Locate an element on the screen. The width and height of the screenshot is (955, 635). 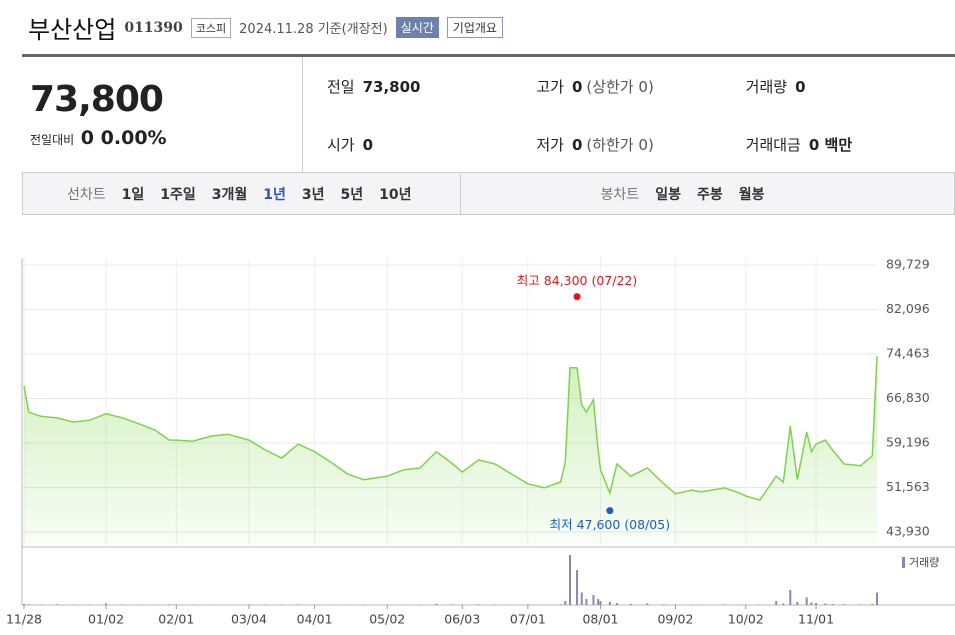
cell-value: 73,800 is located at coordinates (391, 86).